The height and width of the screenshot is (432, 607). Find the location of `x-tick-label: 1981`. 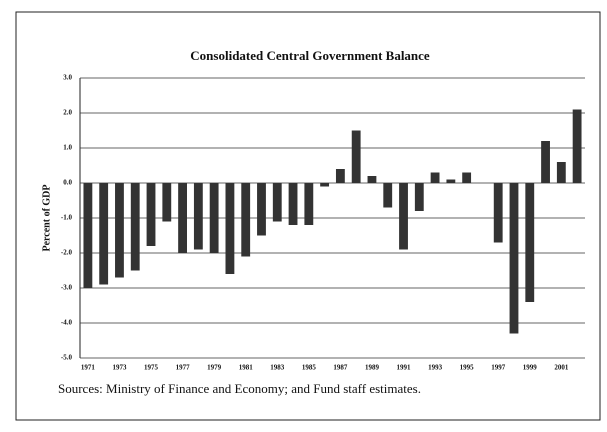

x-tick-label: 1981 is located at coordinates (246, 368).